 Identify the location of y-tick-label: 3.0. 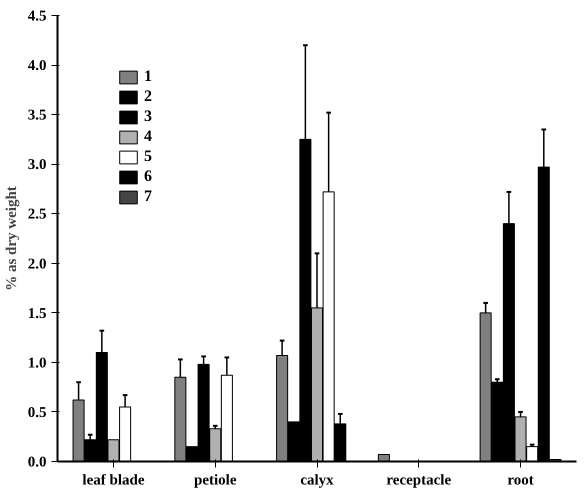
(37, 165).